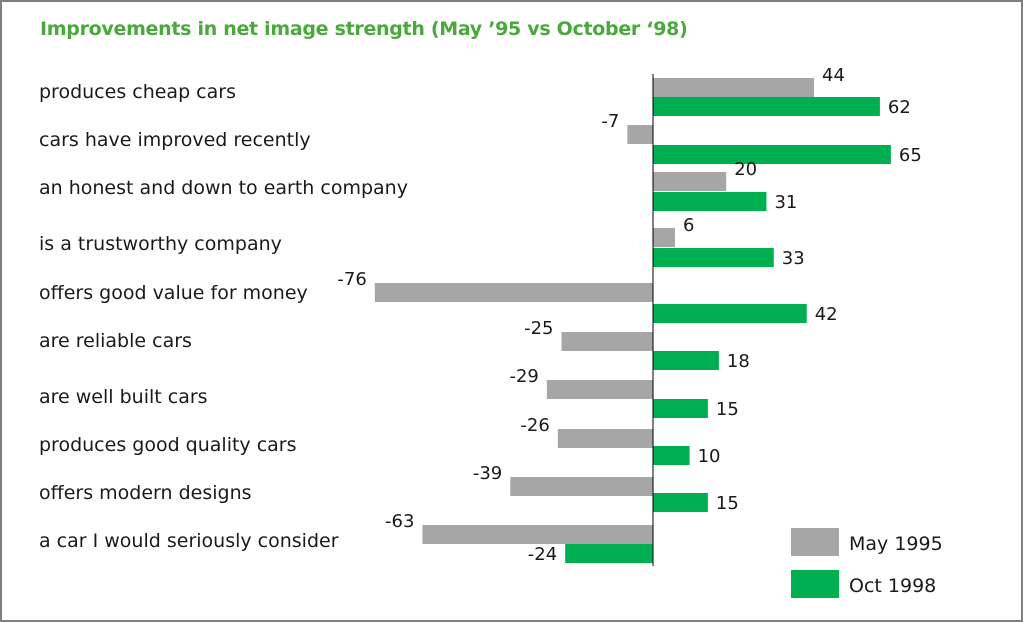 The width and height of the screenshot is (1023, 622). I want to click on data-label: 18, so click(738, 361).